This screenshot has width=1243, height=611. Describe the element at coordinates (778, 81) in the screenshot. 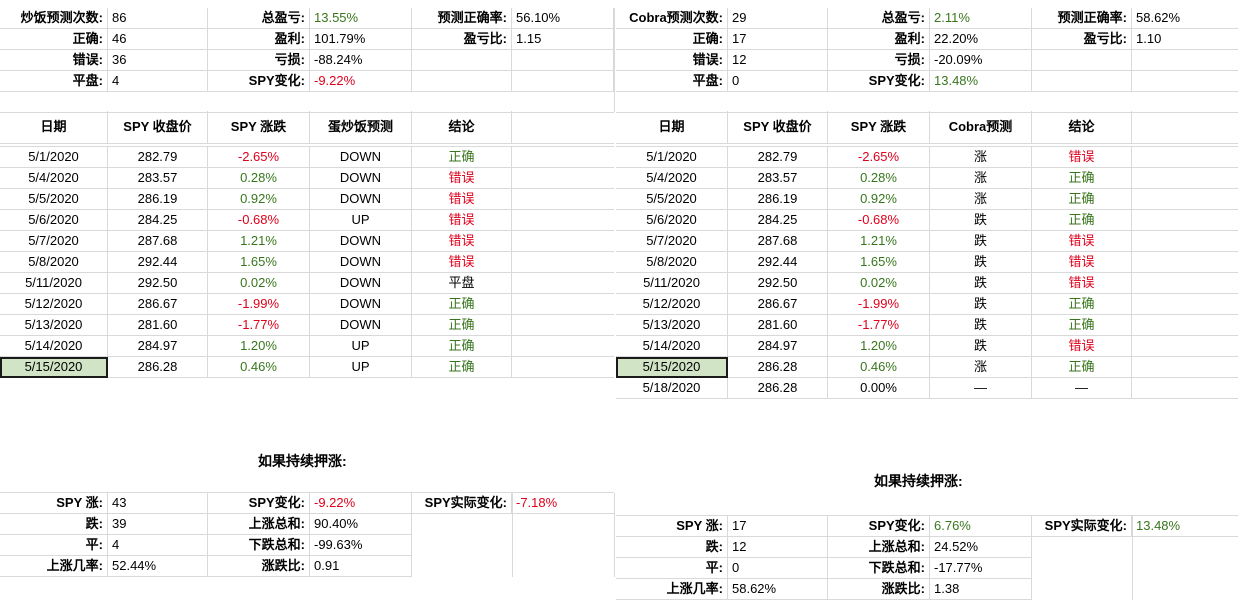

I see `value-flat: 0` at that location.